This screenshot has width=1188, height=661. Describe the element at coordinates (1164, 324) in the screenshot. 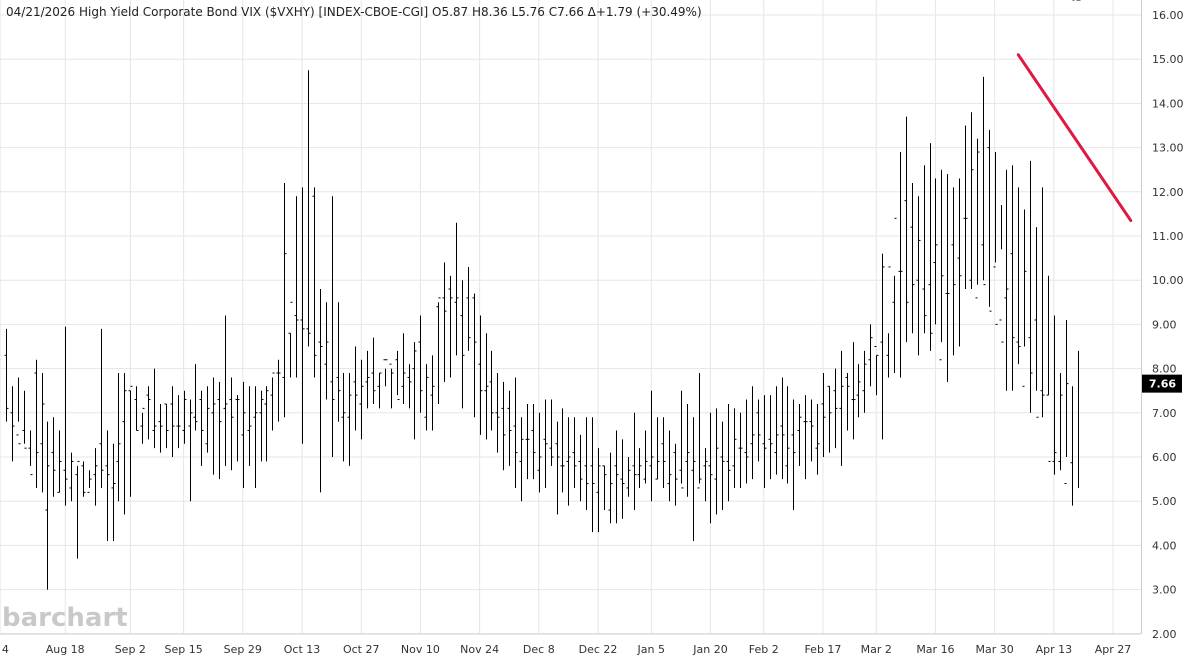

I see `y-tick-label: 9.00` at that location.